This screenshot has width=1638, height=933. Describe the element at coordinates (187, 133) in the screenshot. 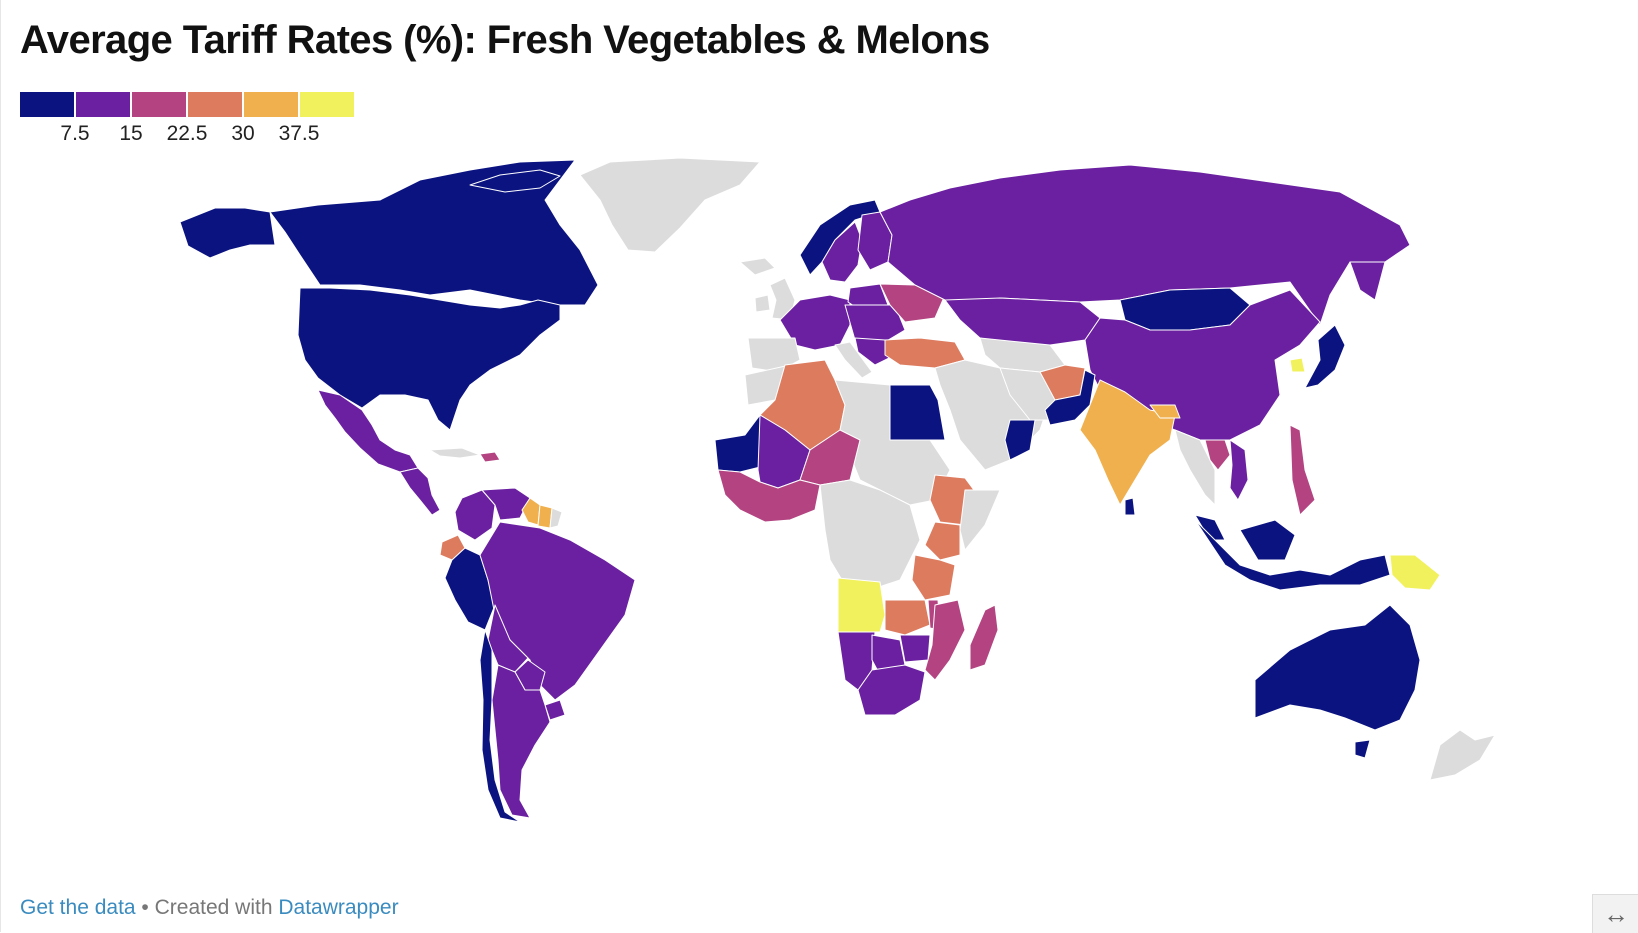

I see `legend-tick-label: 22.5` at that location.